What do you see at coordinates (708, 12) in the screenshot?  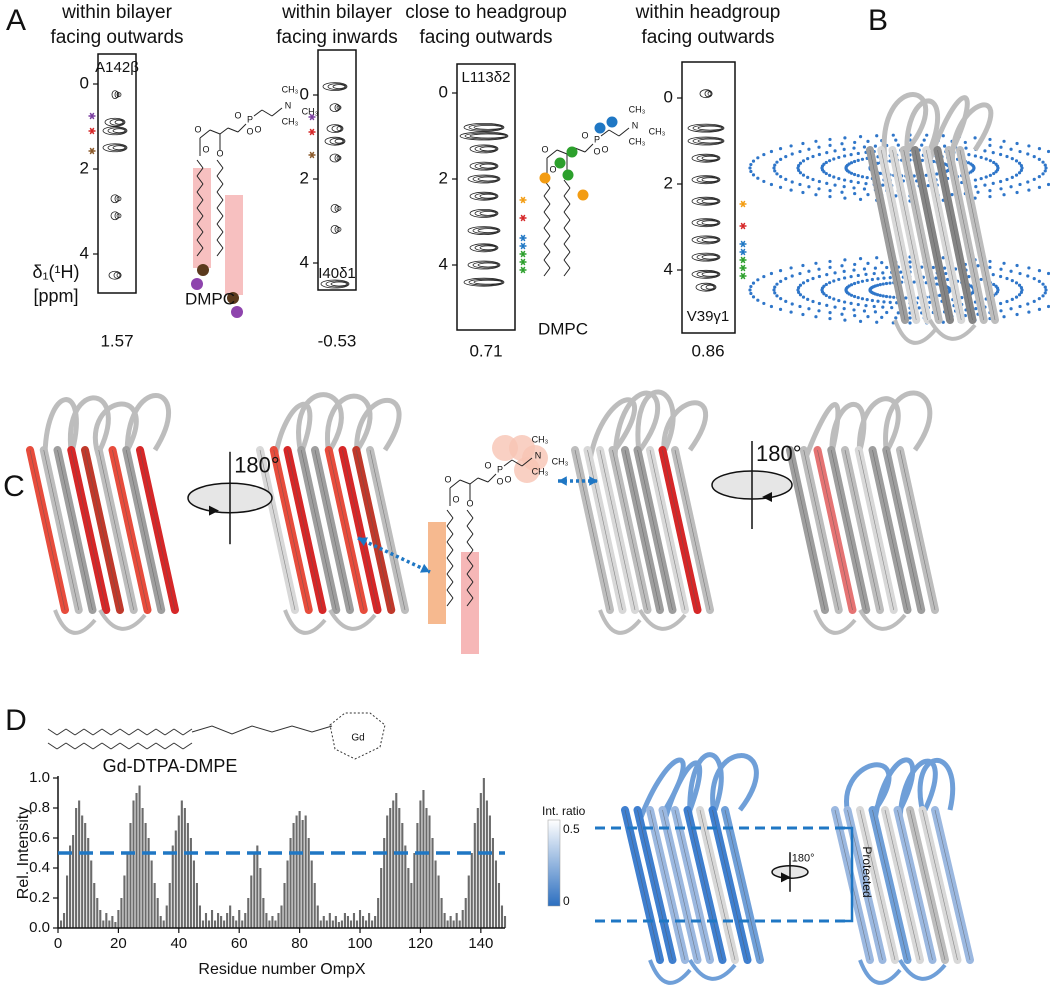 I see `label: within headgroup` at bounding box center [708, 12].